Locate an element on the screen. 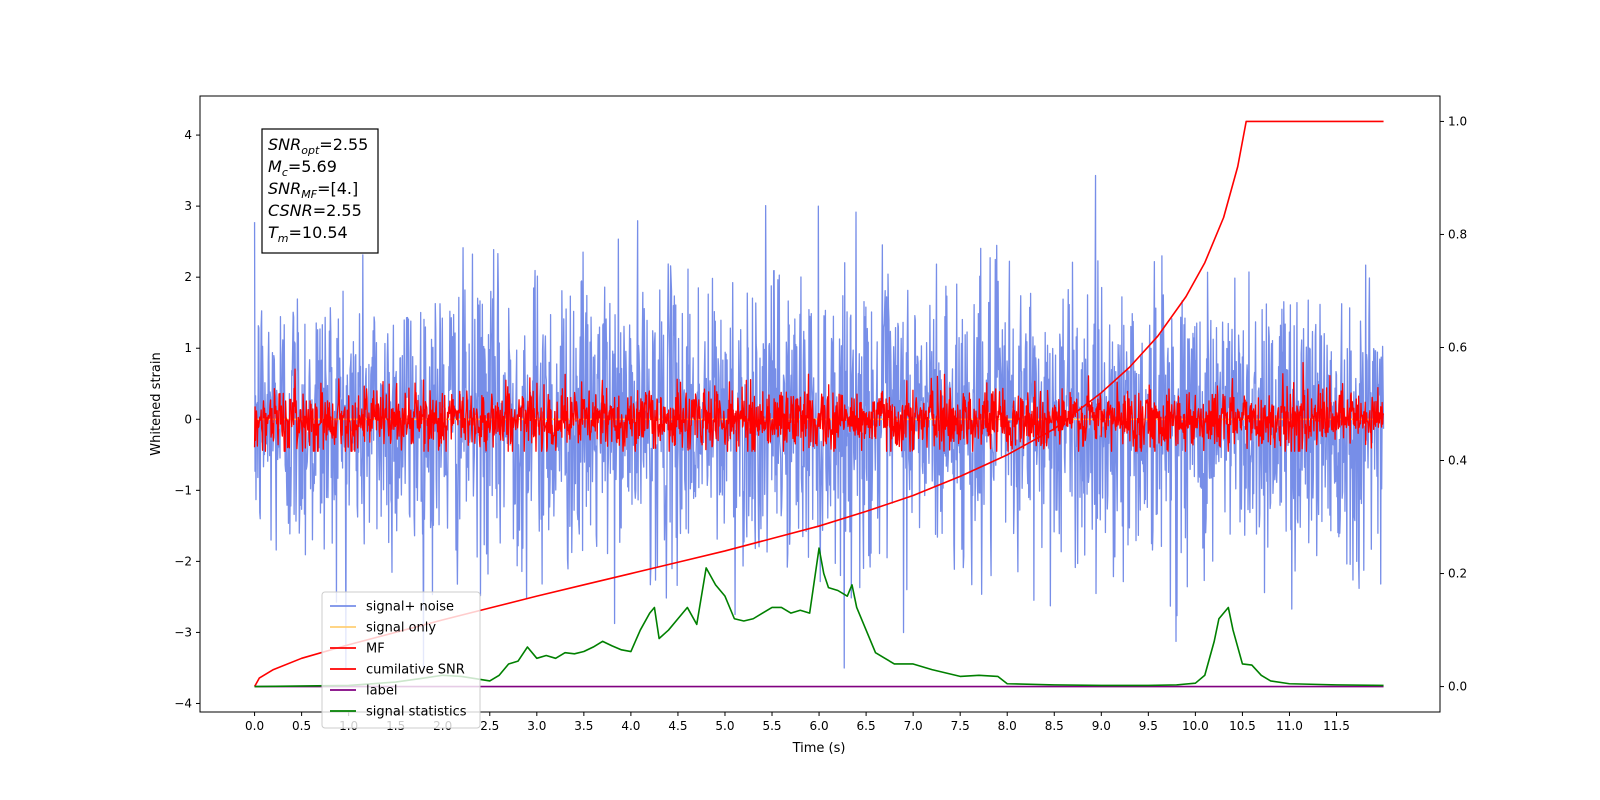  x-tick-label: 10.5 is located at coordinates (1242, 726).